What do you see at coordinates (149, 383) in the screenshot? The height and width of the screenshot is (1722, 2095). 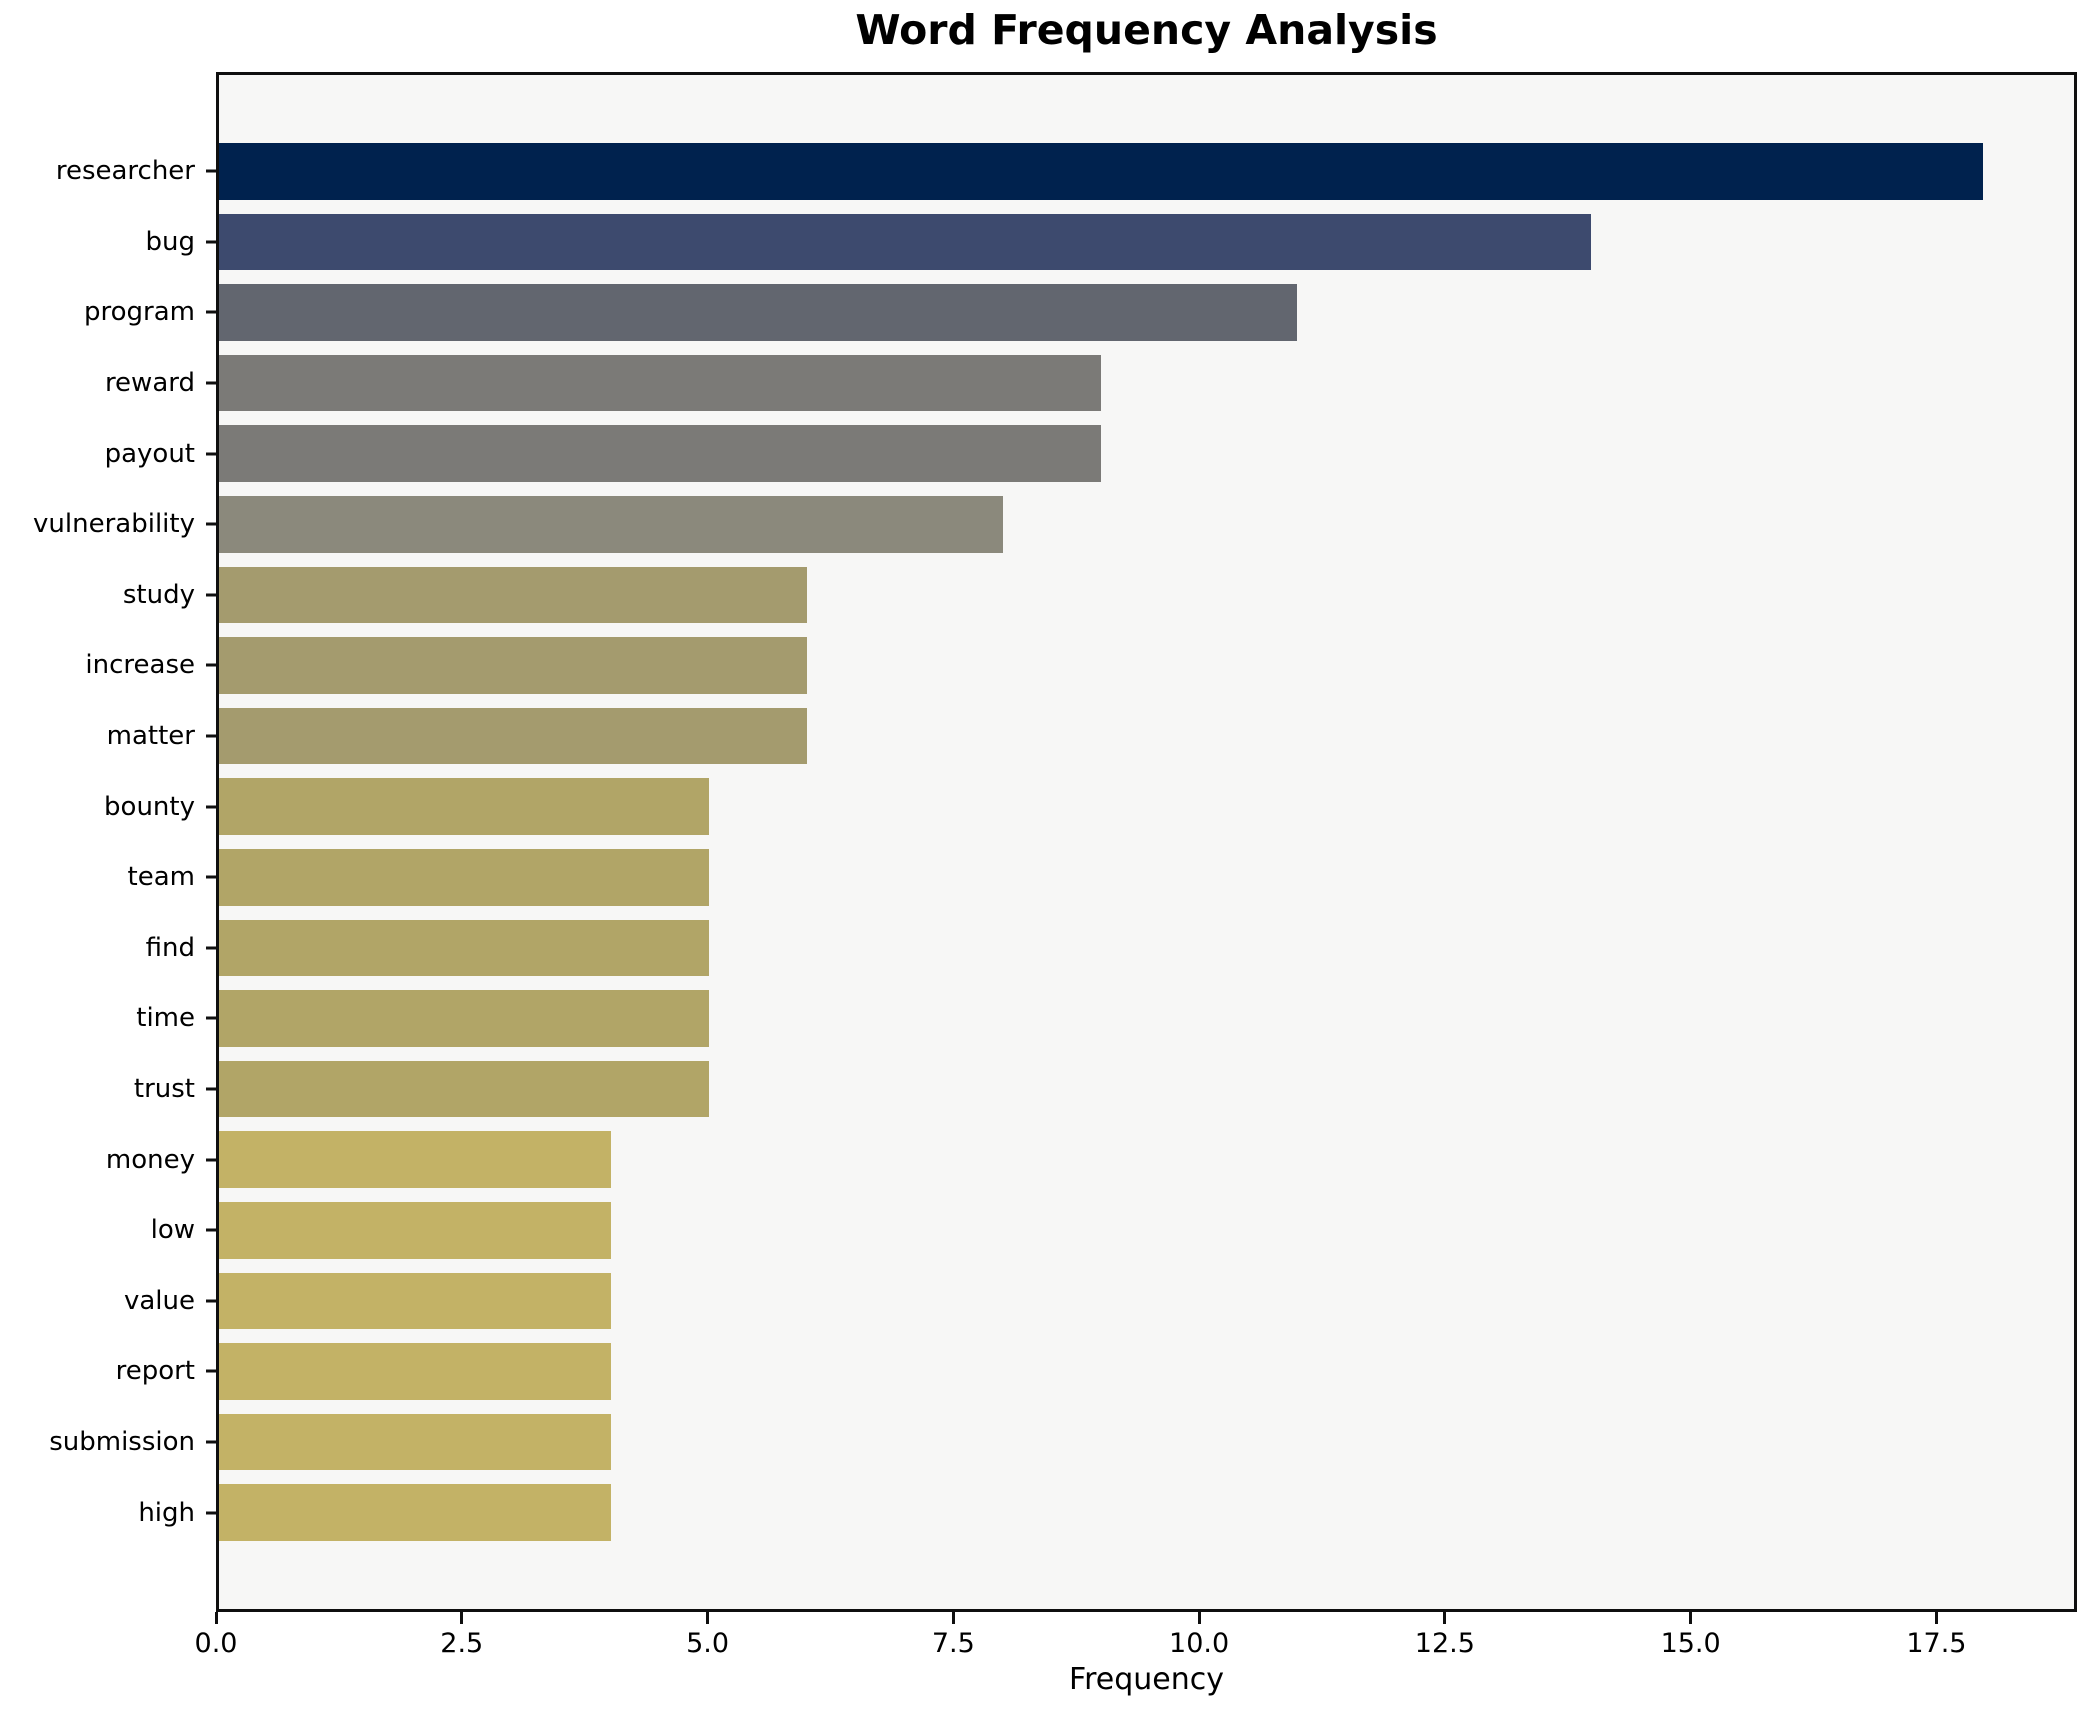 I see `y-axis-label: reward` at bounding box center [149, 383].